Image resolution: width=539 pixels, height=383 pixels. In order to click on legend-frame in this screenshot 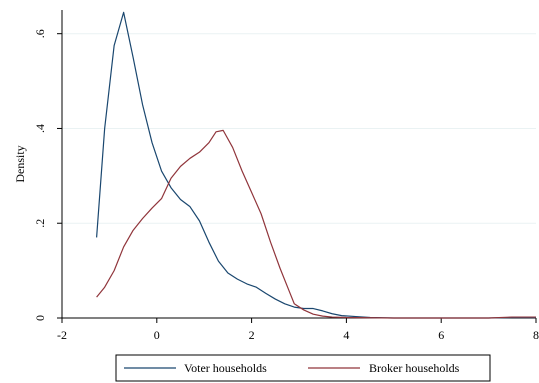, I will do `click(303, 368)`.